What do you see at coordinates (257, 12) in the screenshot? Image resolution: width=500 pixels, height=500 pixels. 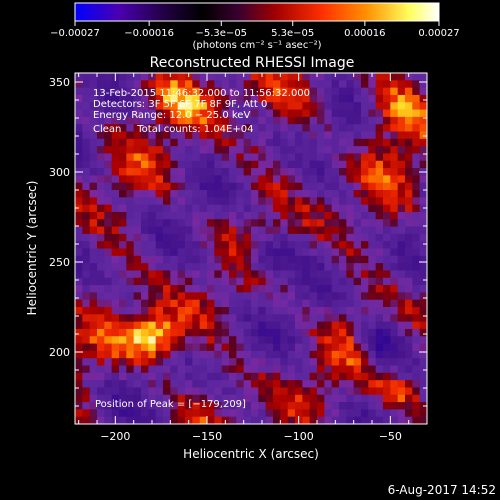 I see `colorbar-gradient` at bounding box center [257, 12].